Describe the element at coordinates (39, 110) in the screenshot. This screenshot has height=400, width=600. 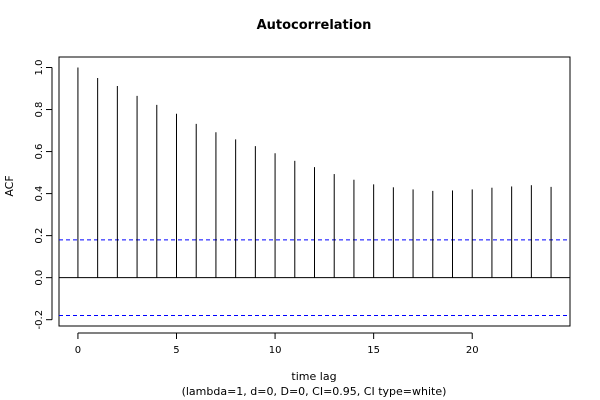
I see `y-tick-label: 0.8` at that location.